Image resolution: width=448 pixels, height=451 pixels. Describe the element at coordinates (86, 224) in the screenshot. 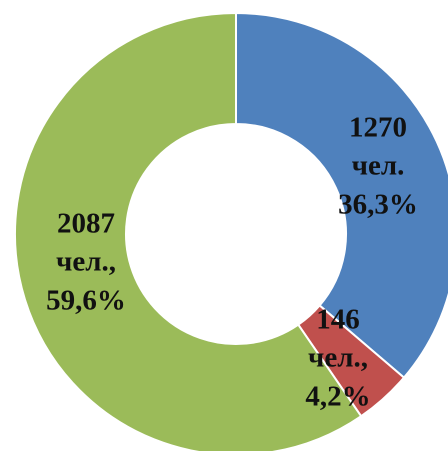

I see `data-label-value: 2087` at that location.